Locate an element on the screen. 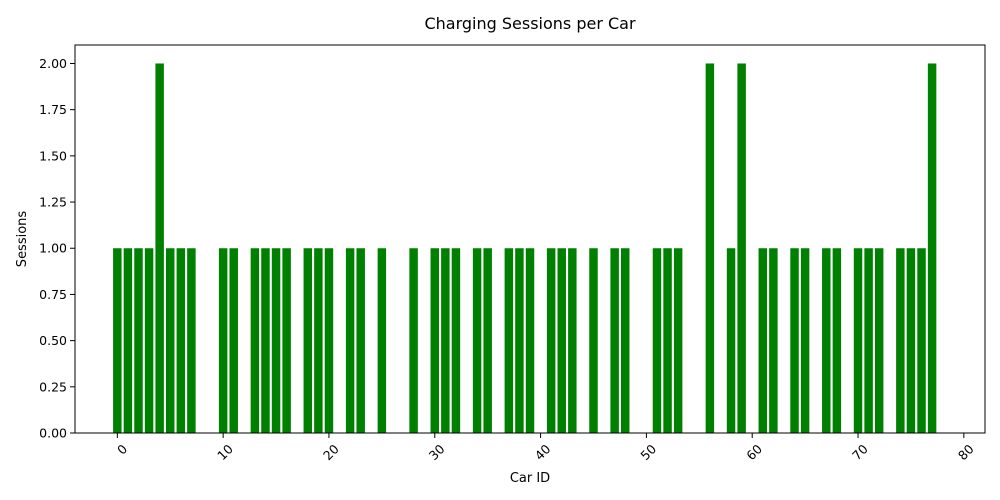 The width and height of the screenshot is (1000, 500). chart-title: Charging Sessions per Car is located at coordinates (530, 23).